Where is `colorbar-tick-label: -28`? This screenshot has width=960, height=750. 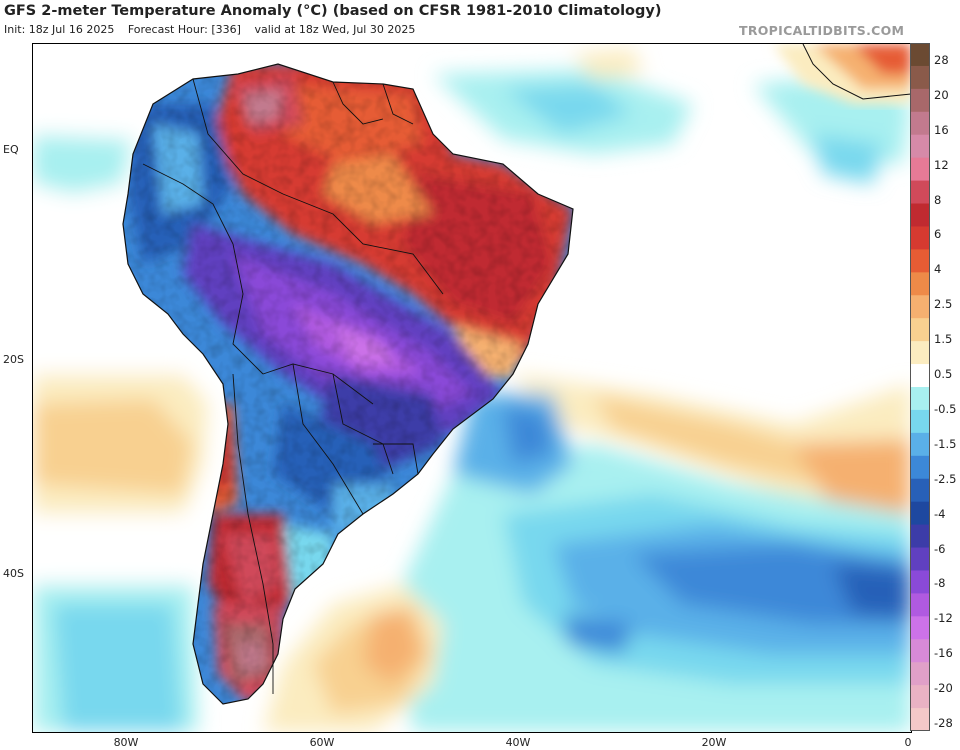 colorbar-tick-label: -28 is located at coordinates (943, 723).